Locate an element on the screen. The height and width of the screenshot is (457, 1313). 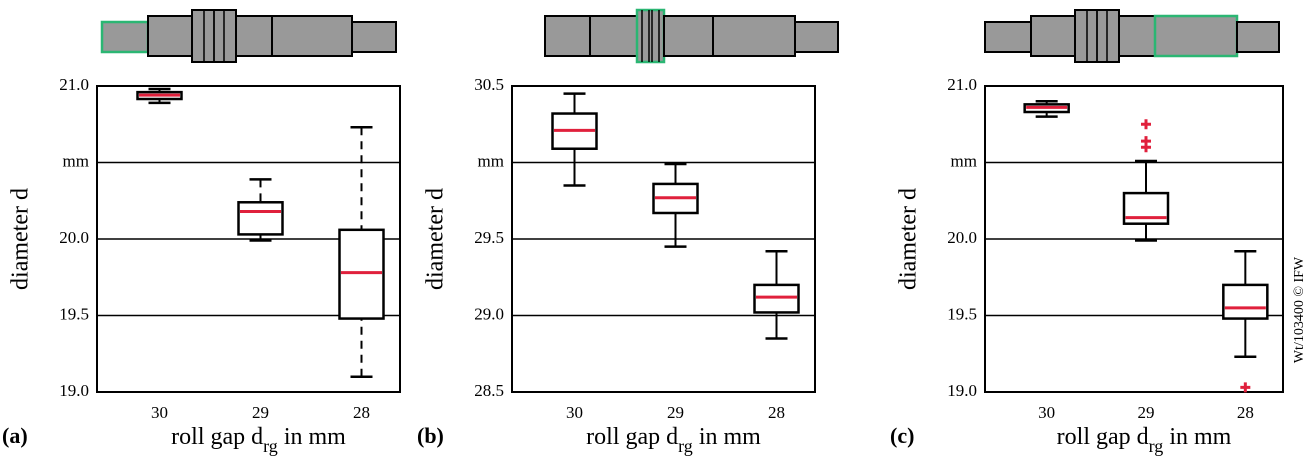
credit: Wt/103400 © IFW is located at coordinates (1299, 309).